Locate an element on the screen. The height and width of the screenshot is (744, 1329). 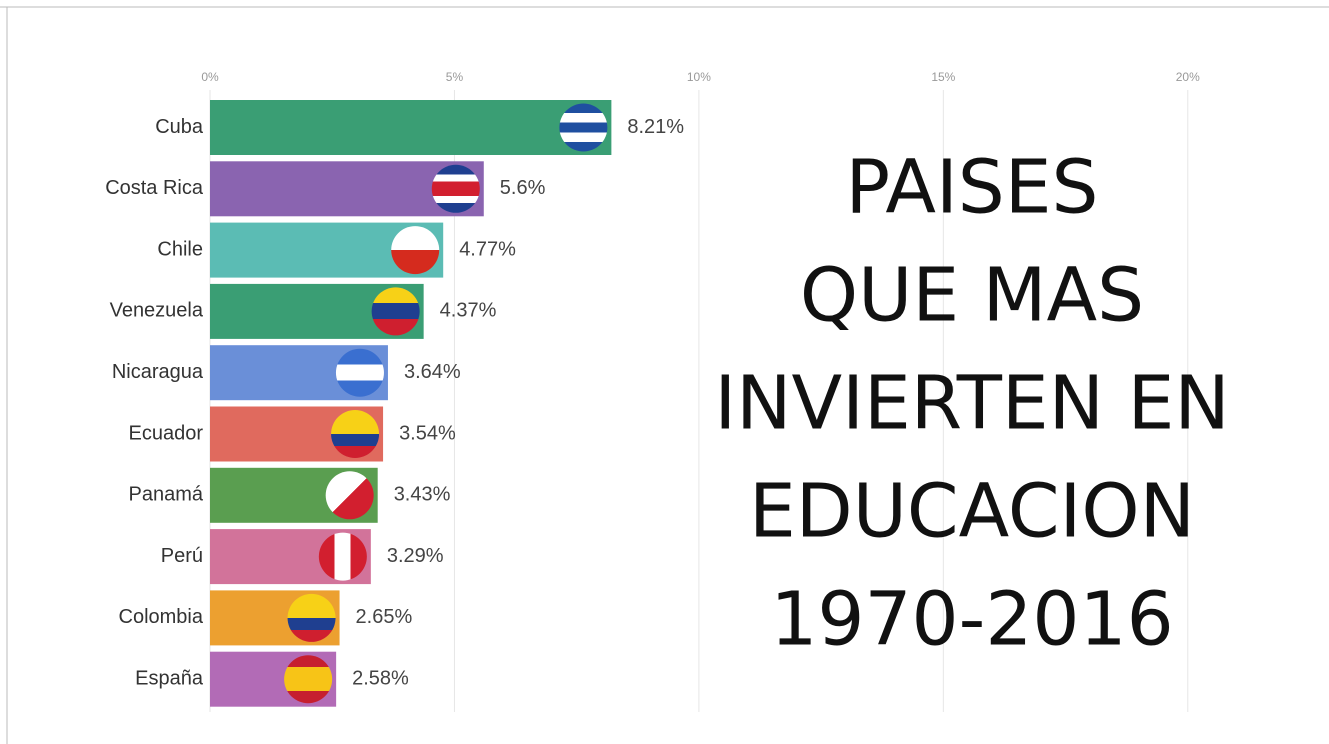
x-tick-label: 0% is located at coordinates (210, 77).